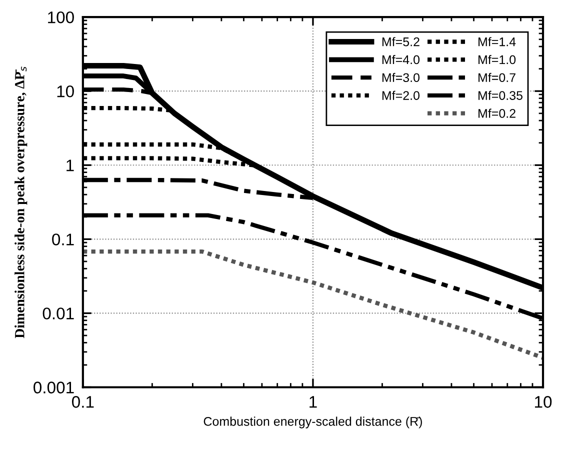  I want to click on x-tick-label: 0.1, so click(83, 402).